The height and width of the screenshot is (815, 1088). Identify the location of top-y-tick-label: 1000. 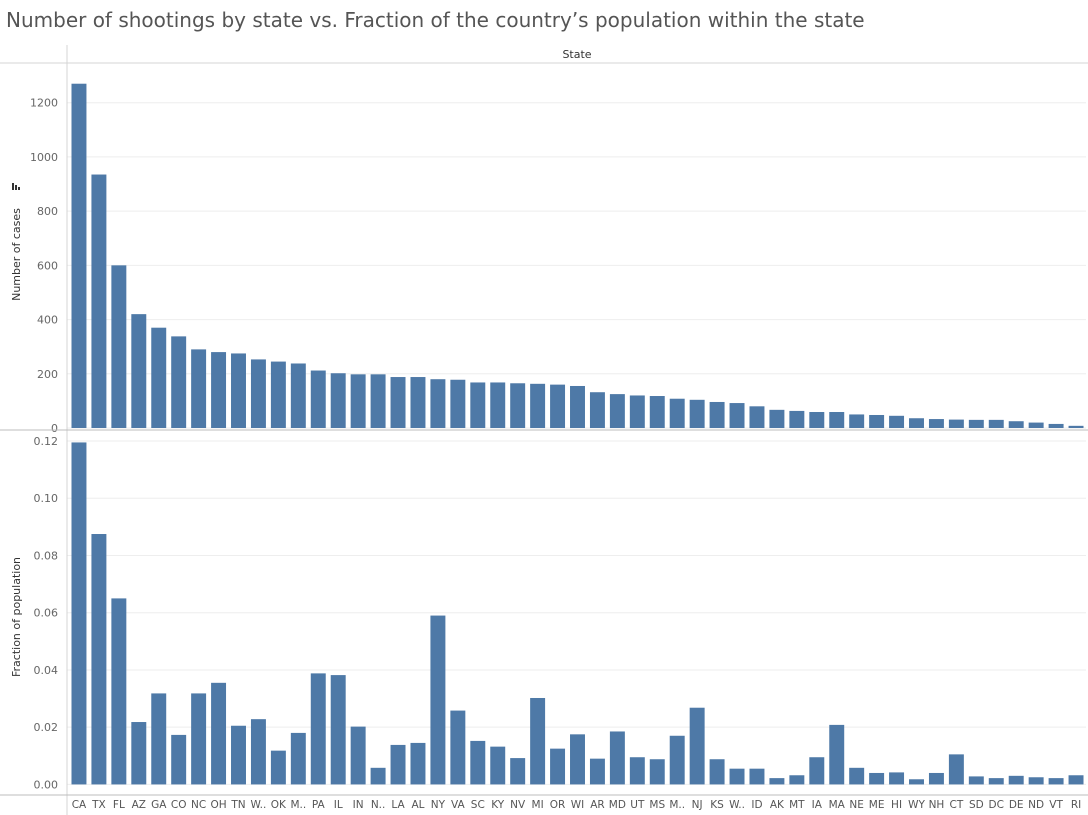
(44, 157).